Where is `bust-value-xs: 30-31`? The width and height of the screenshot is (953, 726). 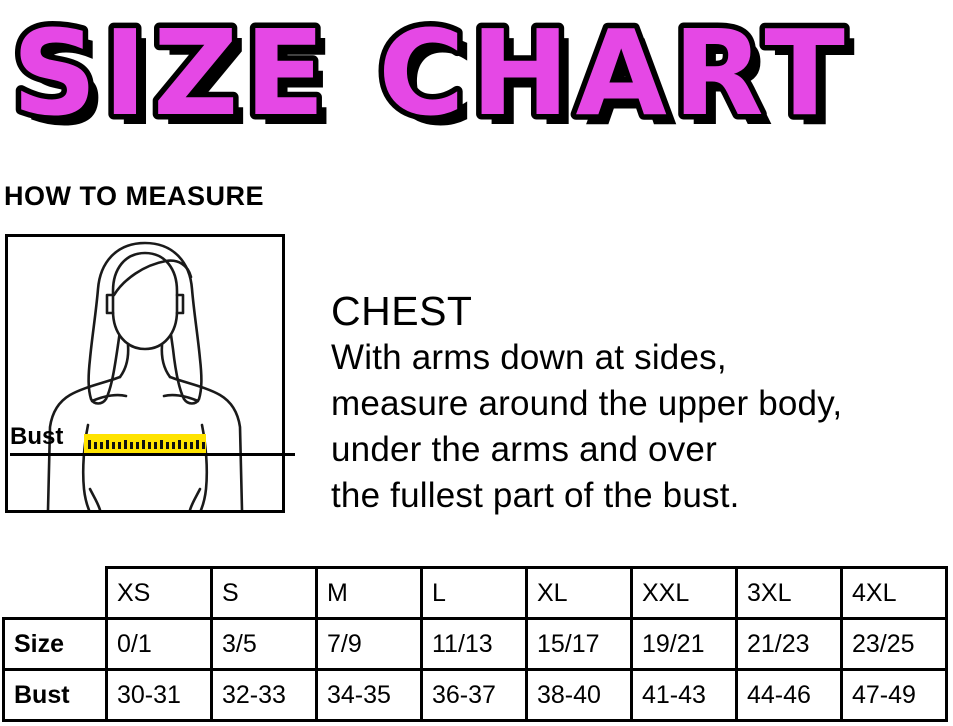 bust-value-xs: 30-31 is located at coordinates (159, 695).